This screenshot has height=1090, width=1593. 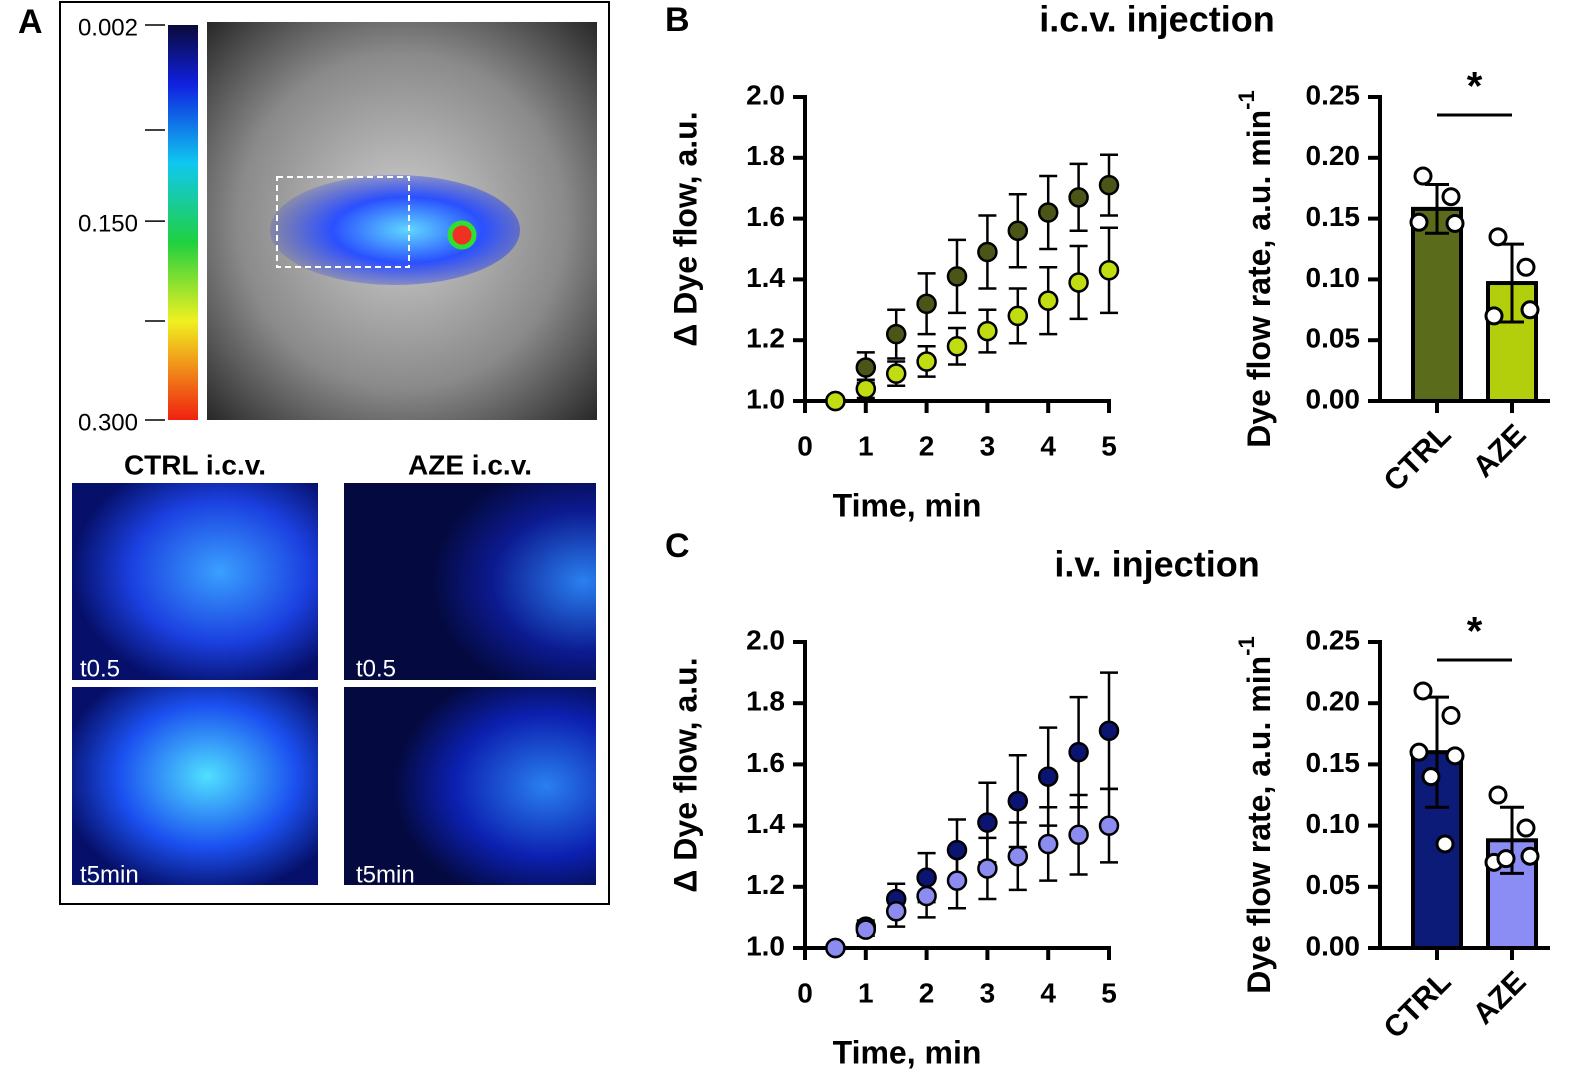 What do you see at coordinates (677, 546) in the screenshot?
I see `panel-label: C` at bounding box center [677, 546].